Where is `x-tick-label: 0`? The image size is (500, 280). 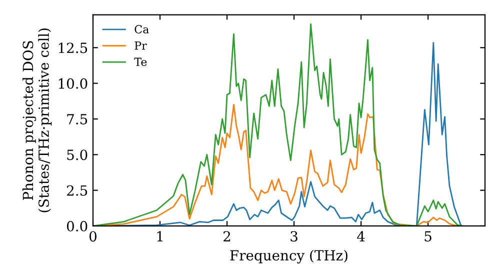 x-tick-label: 0 is located at coordinates (92, 236).